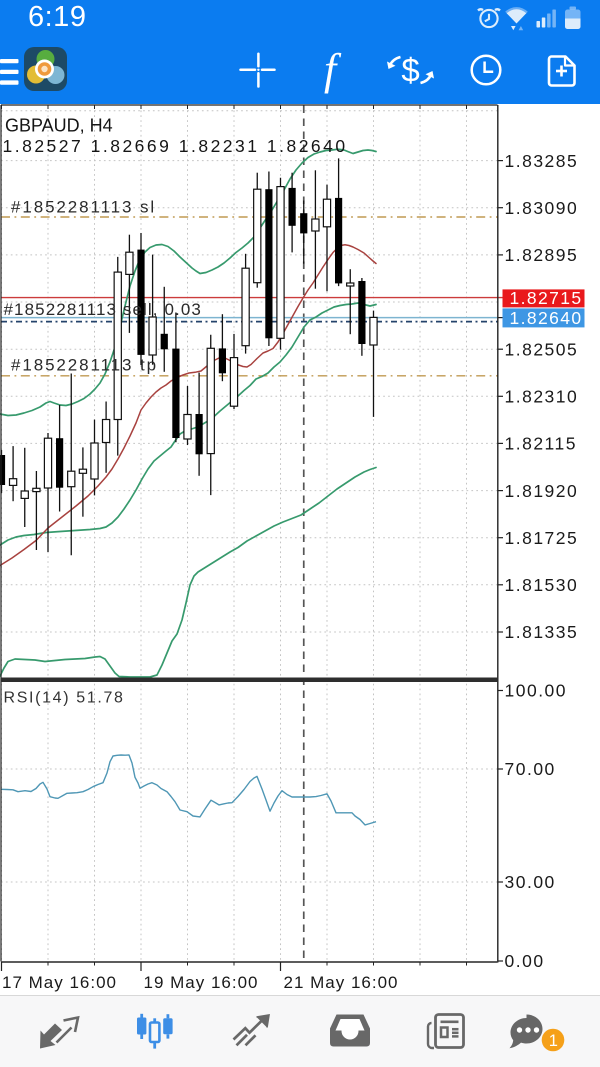 The width and height of the screenshot is (600, 1067). Describe the element at coordinates (341, 982) in the screenshot. I see `svg-text: 21 May 16:00` at that location.